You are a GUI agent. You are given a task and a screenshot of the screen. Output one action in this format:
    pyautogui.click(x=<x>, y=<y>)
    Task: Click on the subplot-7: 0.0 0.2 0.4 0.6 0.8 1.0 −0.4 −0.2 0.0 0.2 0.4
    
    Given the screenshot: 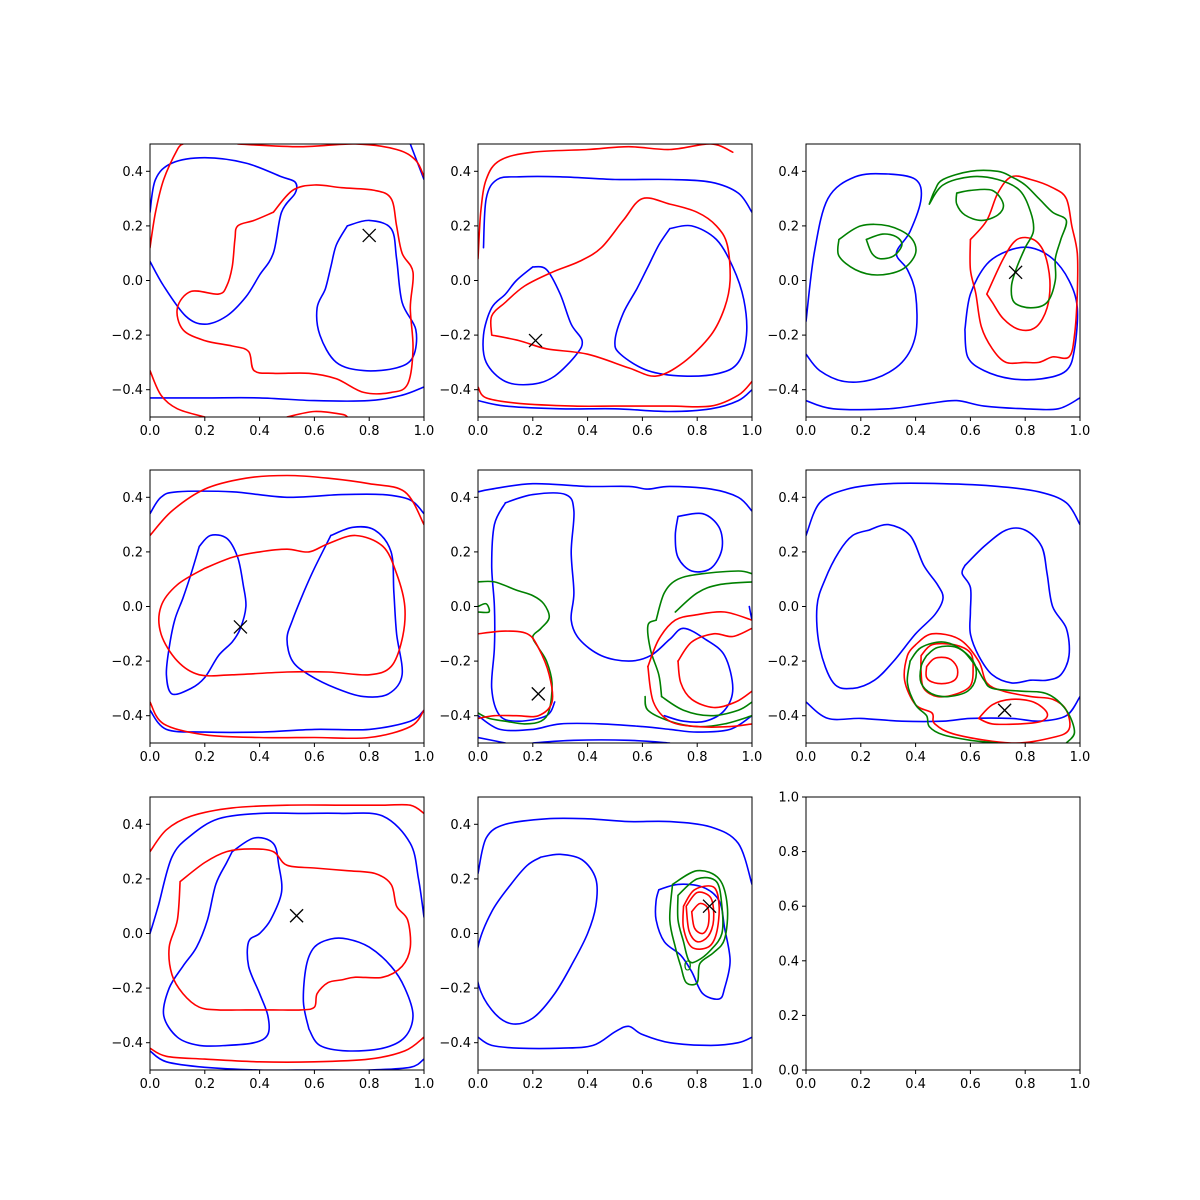 What is the action you would take?
    pyautogui.click(x=273, y=944)
    